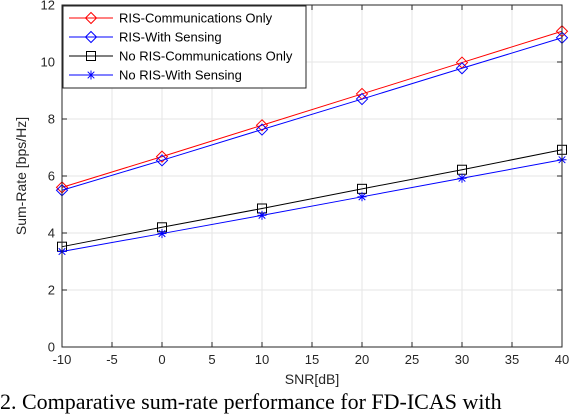 This screenshot has width=576, height=416. I want to click on x-tick-label: 20, so click(362, 359).